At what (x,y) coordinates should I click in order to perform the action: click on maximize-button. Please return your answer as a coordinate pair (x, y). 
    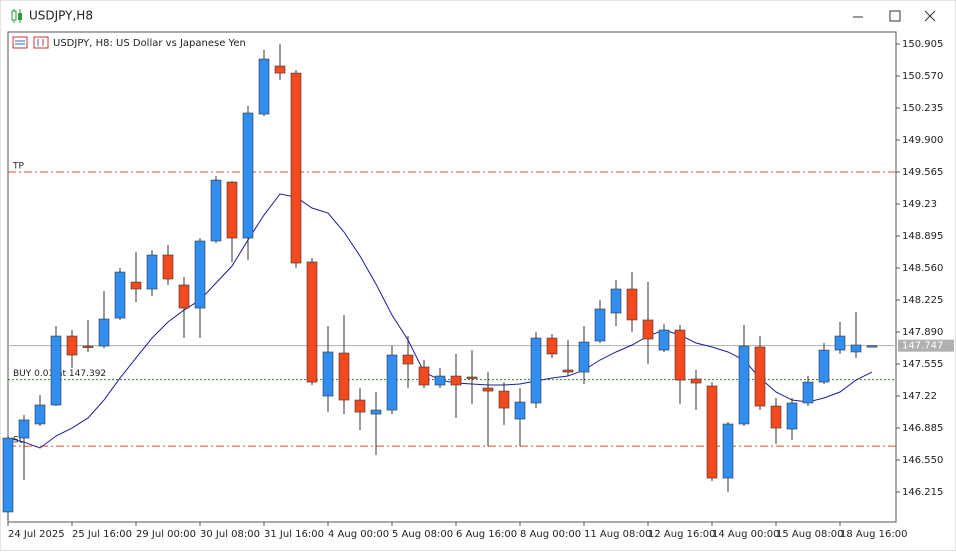
    Looking at the image, I should click on (895, 16).